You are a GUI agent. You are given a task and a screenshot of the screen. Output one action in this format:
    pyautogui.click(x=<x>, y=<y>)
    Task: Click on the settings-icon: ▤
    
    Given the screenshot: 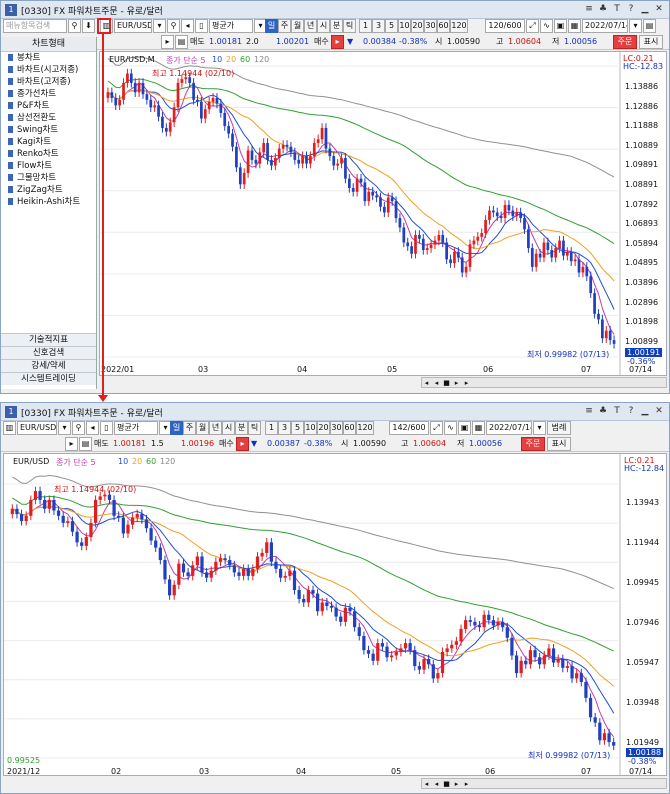 What is the action you would take?
    pyautogui.click(x=649, y=26)
    